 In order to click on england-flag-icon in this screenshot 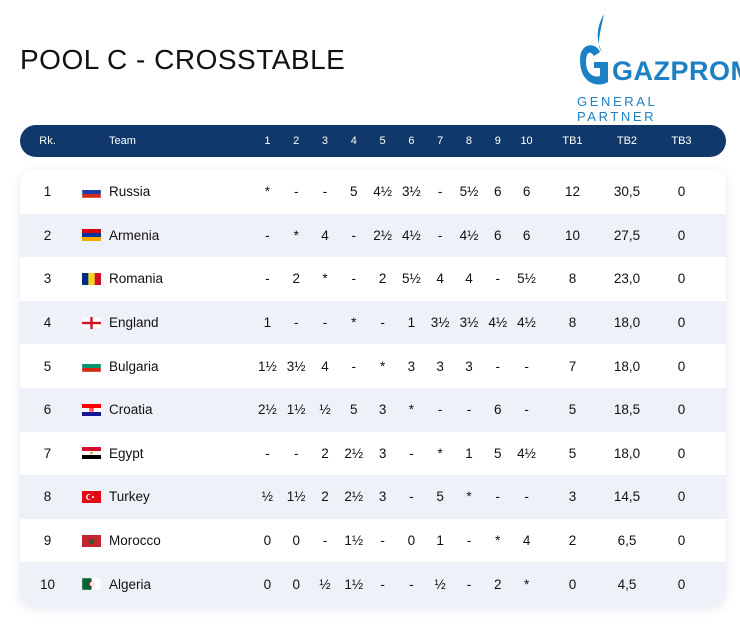, I will do `click(91, 322)`.